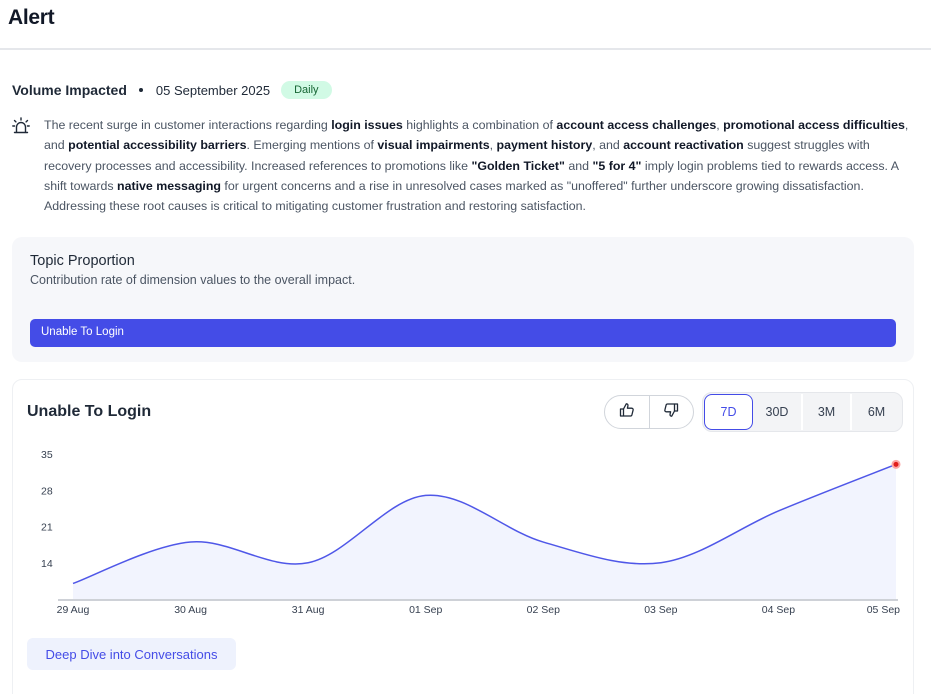  Describe the element at coordinates (827, 412) in the screenshot. I see `range-3m-button: 3M` at that location.